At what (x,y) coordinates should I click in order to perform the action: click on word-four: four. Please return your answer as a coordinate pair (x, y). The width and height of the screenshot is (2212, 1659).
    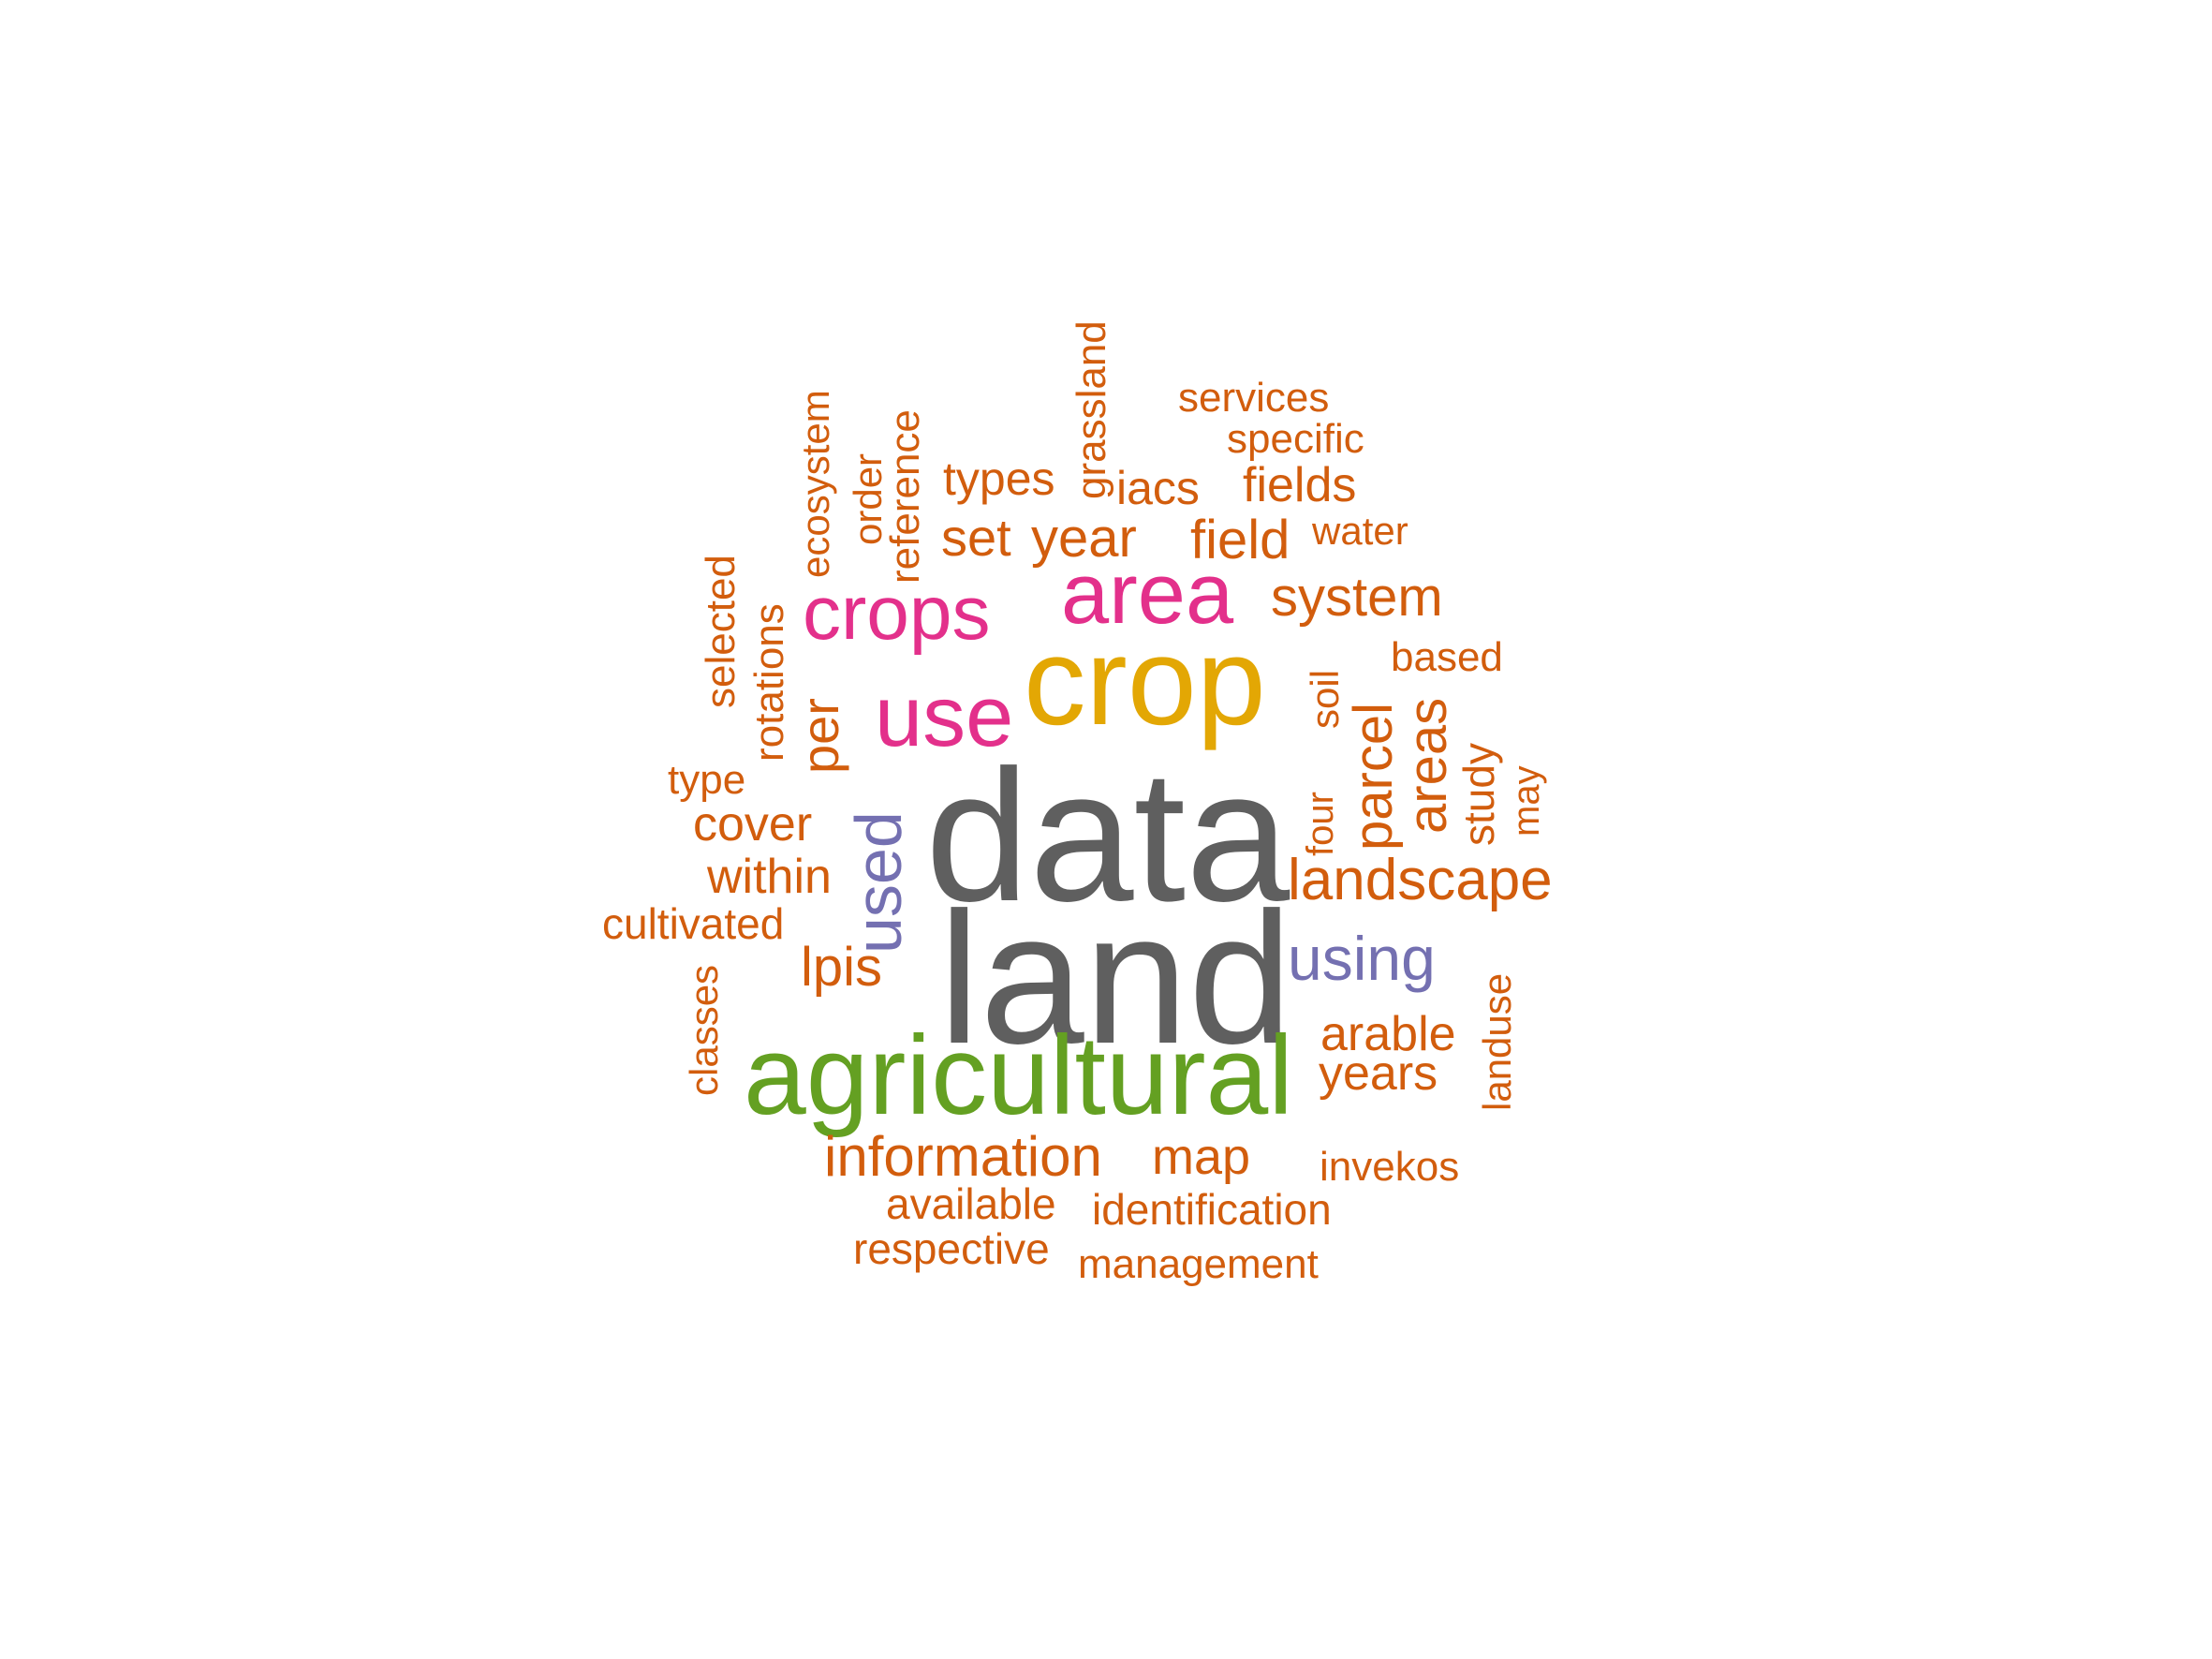
    Looking at the image, I should click on (1320, 824).